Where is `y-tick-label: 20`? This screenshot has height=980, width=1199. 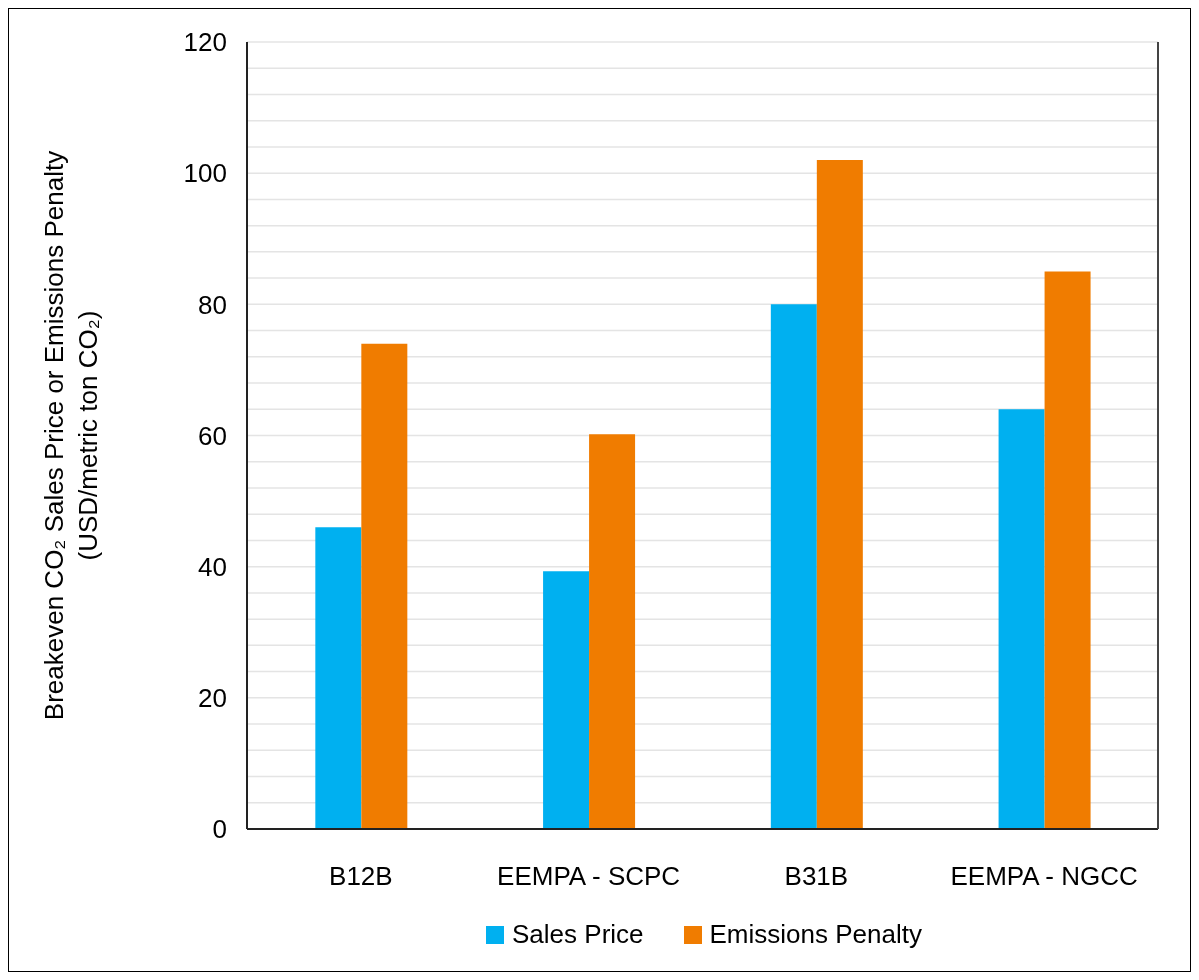 y-tick-label: 20 is located at coordinates (212, 698).